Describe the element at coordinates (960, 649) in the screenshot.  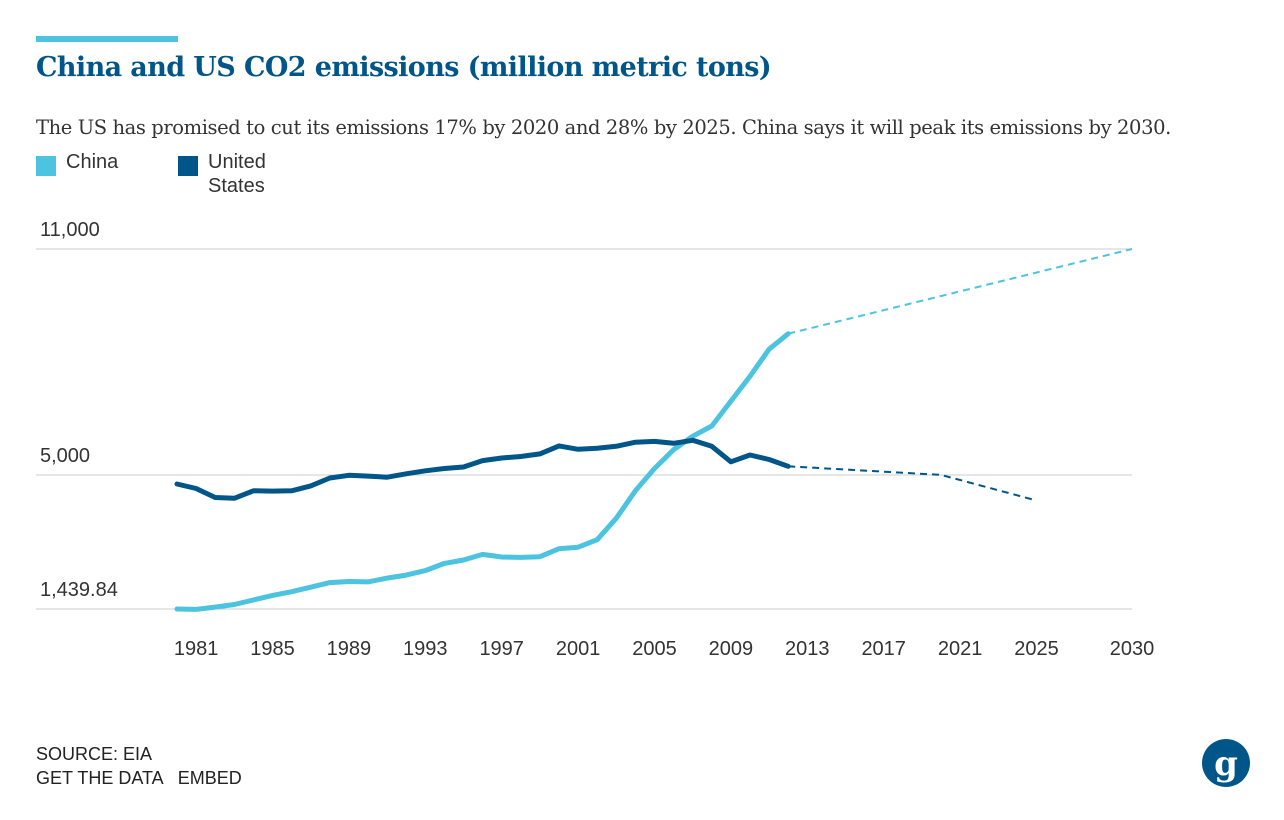
I see `x-tick-label: 2021` at that location.